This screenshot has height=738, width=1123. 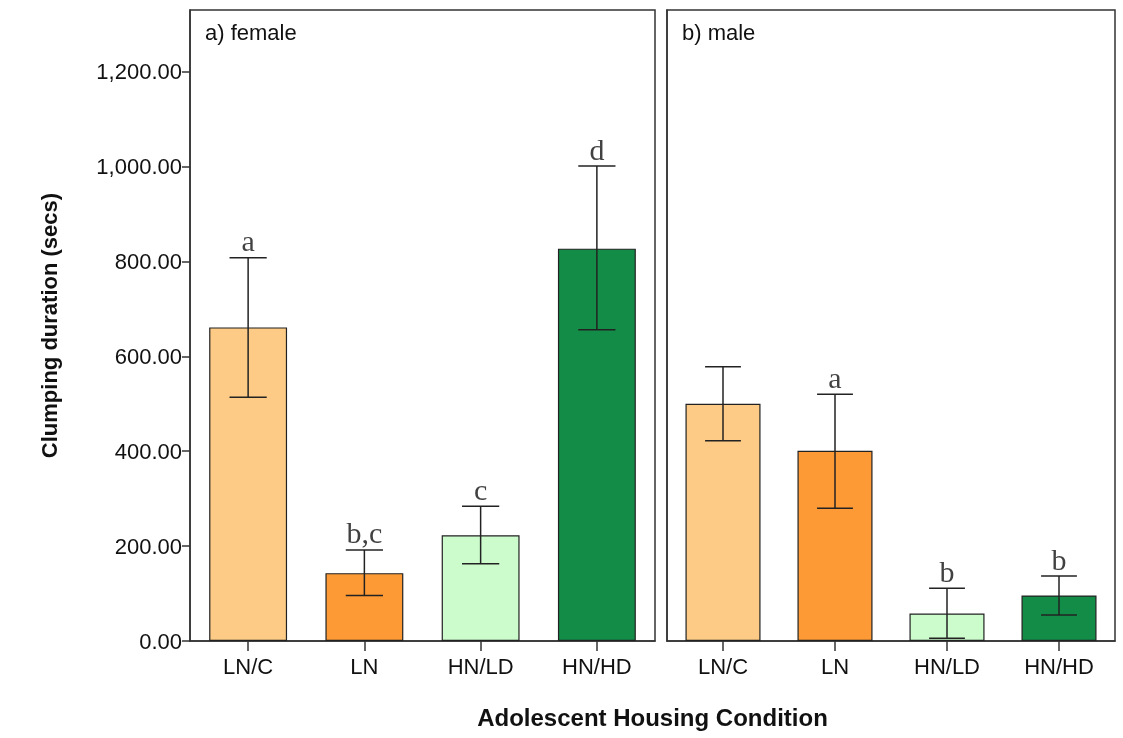 I want to click on y-tick-label: 1,200.00, so click(x=139, y=72).